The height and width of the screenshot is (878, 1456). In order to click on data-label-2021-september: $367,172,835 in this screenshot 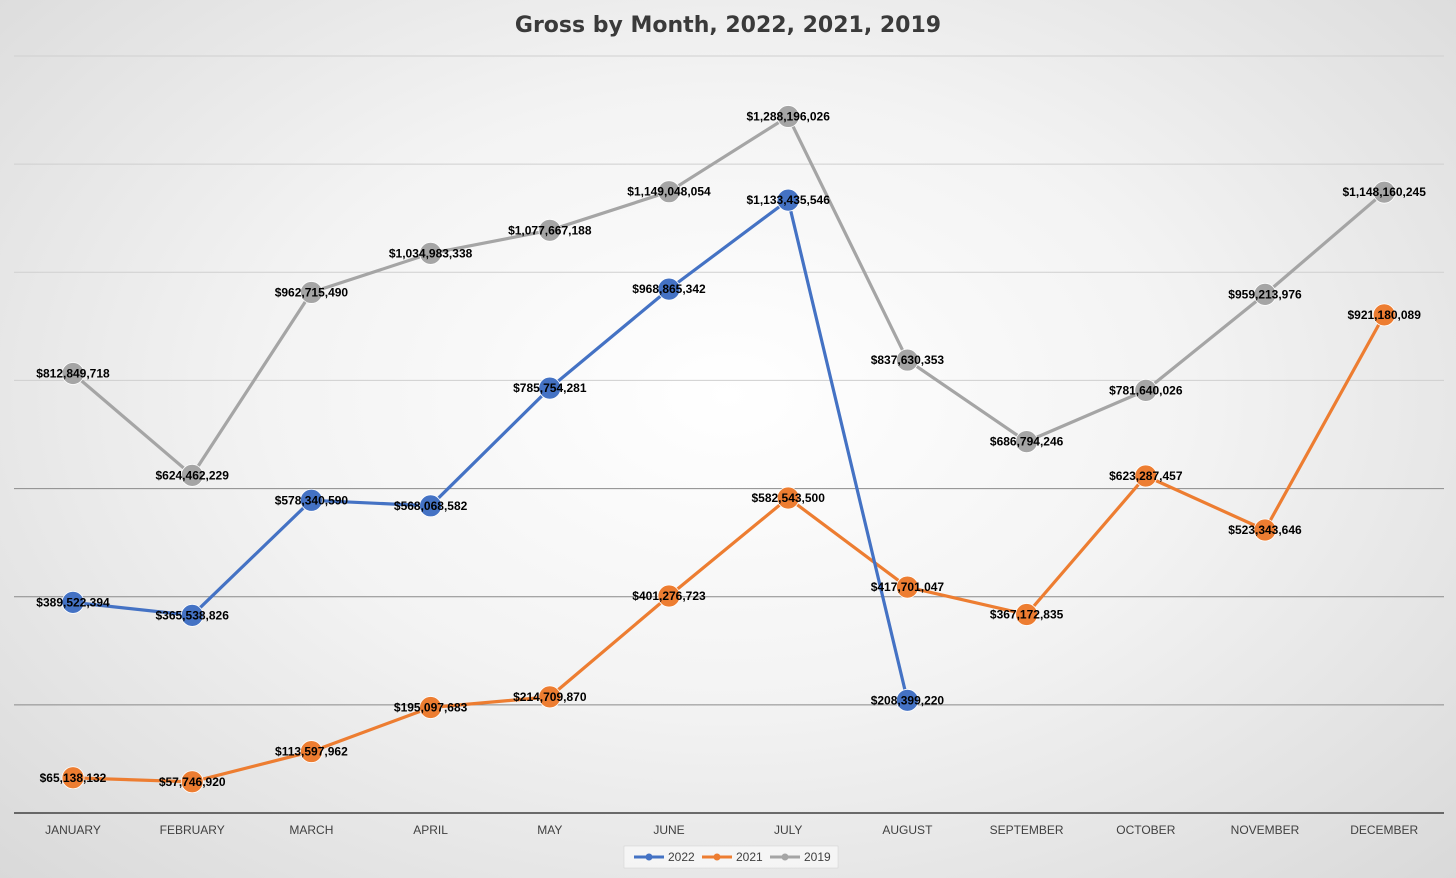, I will do `click(1027, 614)`.